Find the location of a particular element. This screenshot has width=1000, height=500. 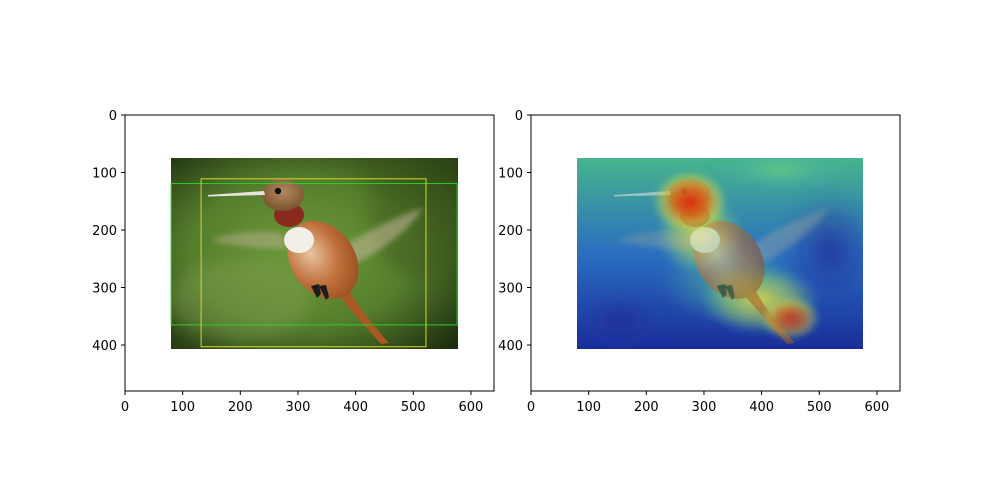

left-y-tick-label: 300 is located at coordinates (104, 289).